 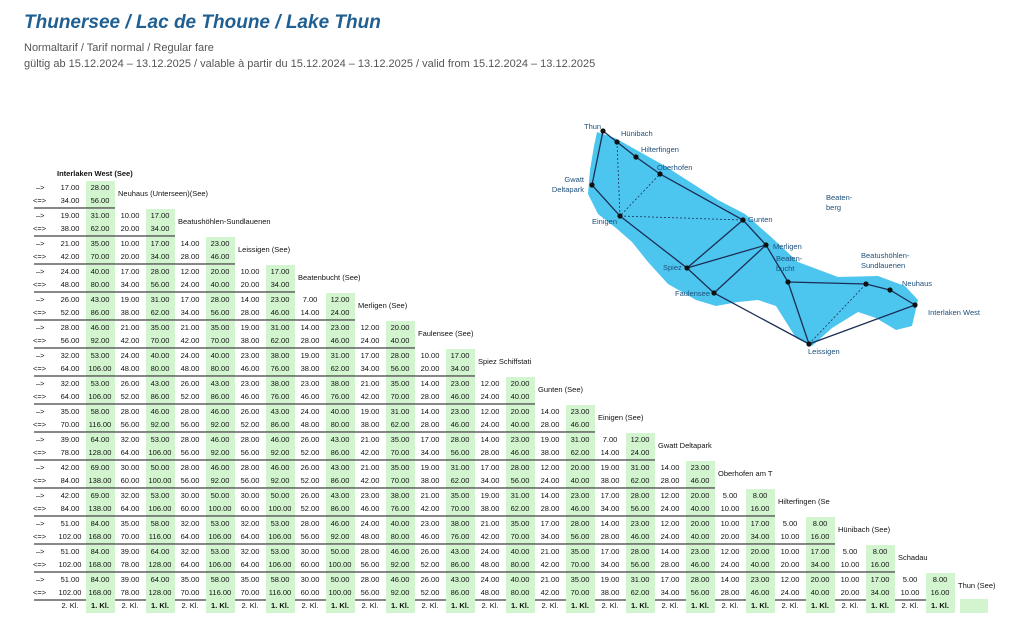 What do you see at coordinates (580, 480) in the screenshot?
I see `fare: 40.00` at bounding box center [580, 480].